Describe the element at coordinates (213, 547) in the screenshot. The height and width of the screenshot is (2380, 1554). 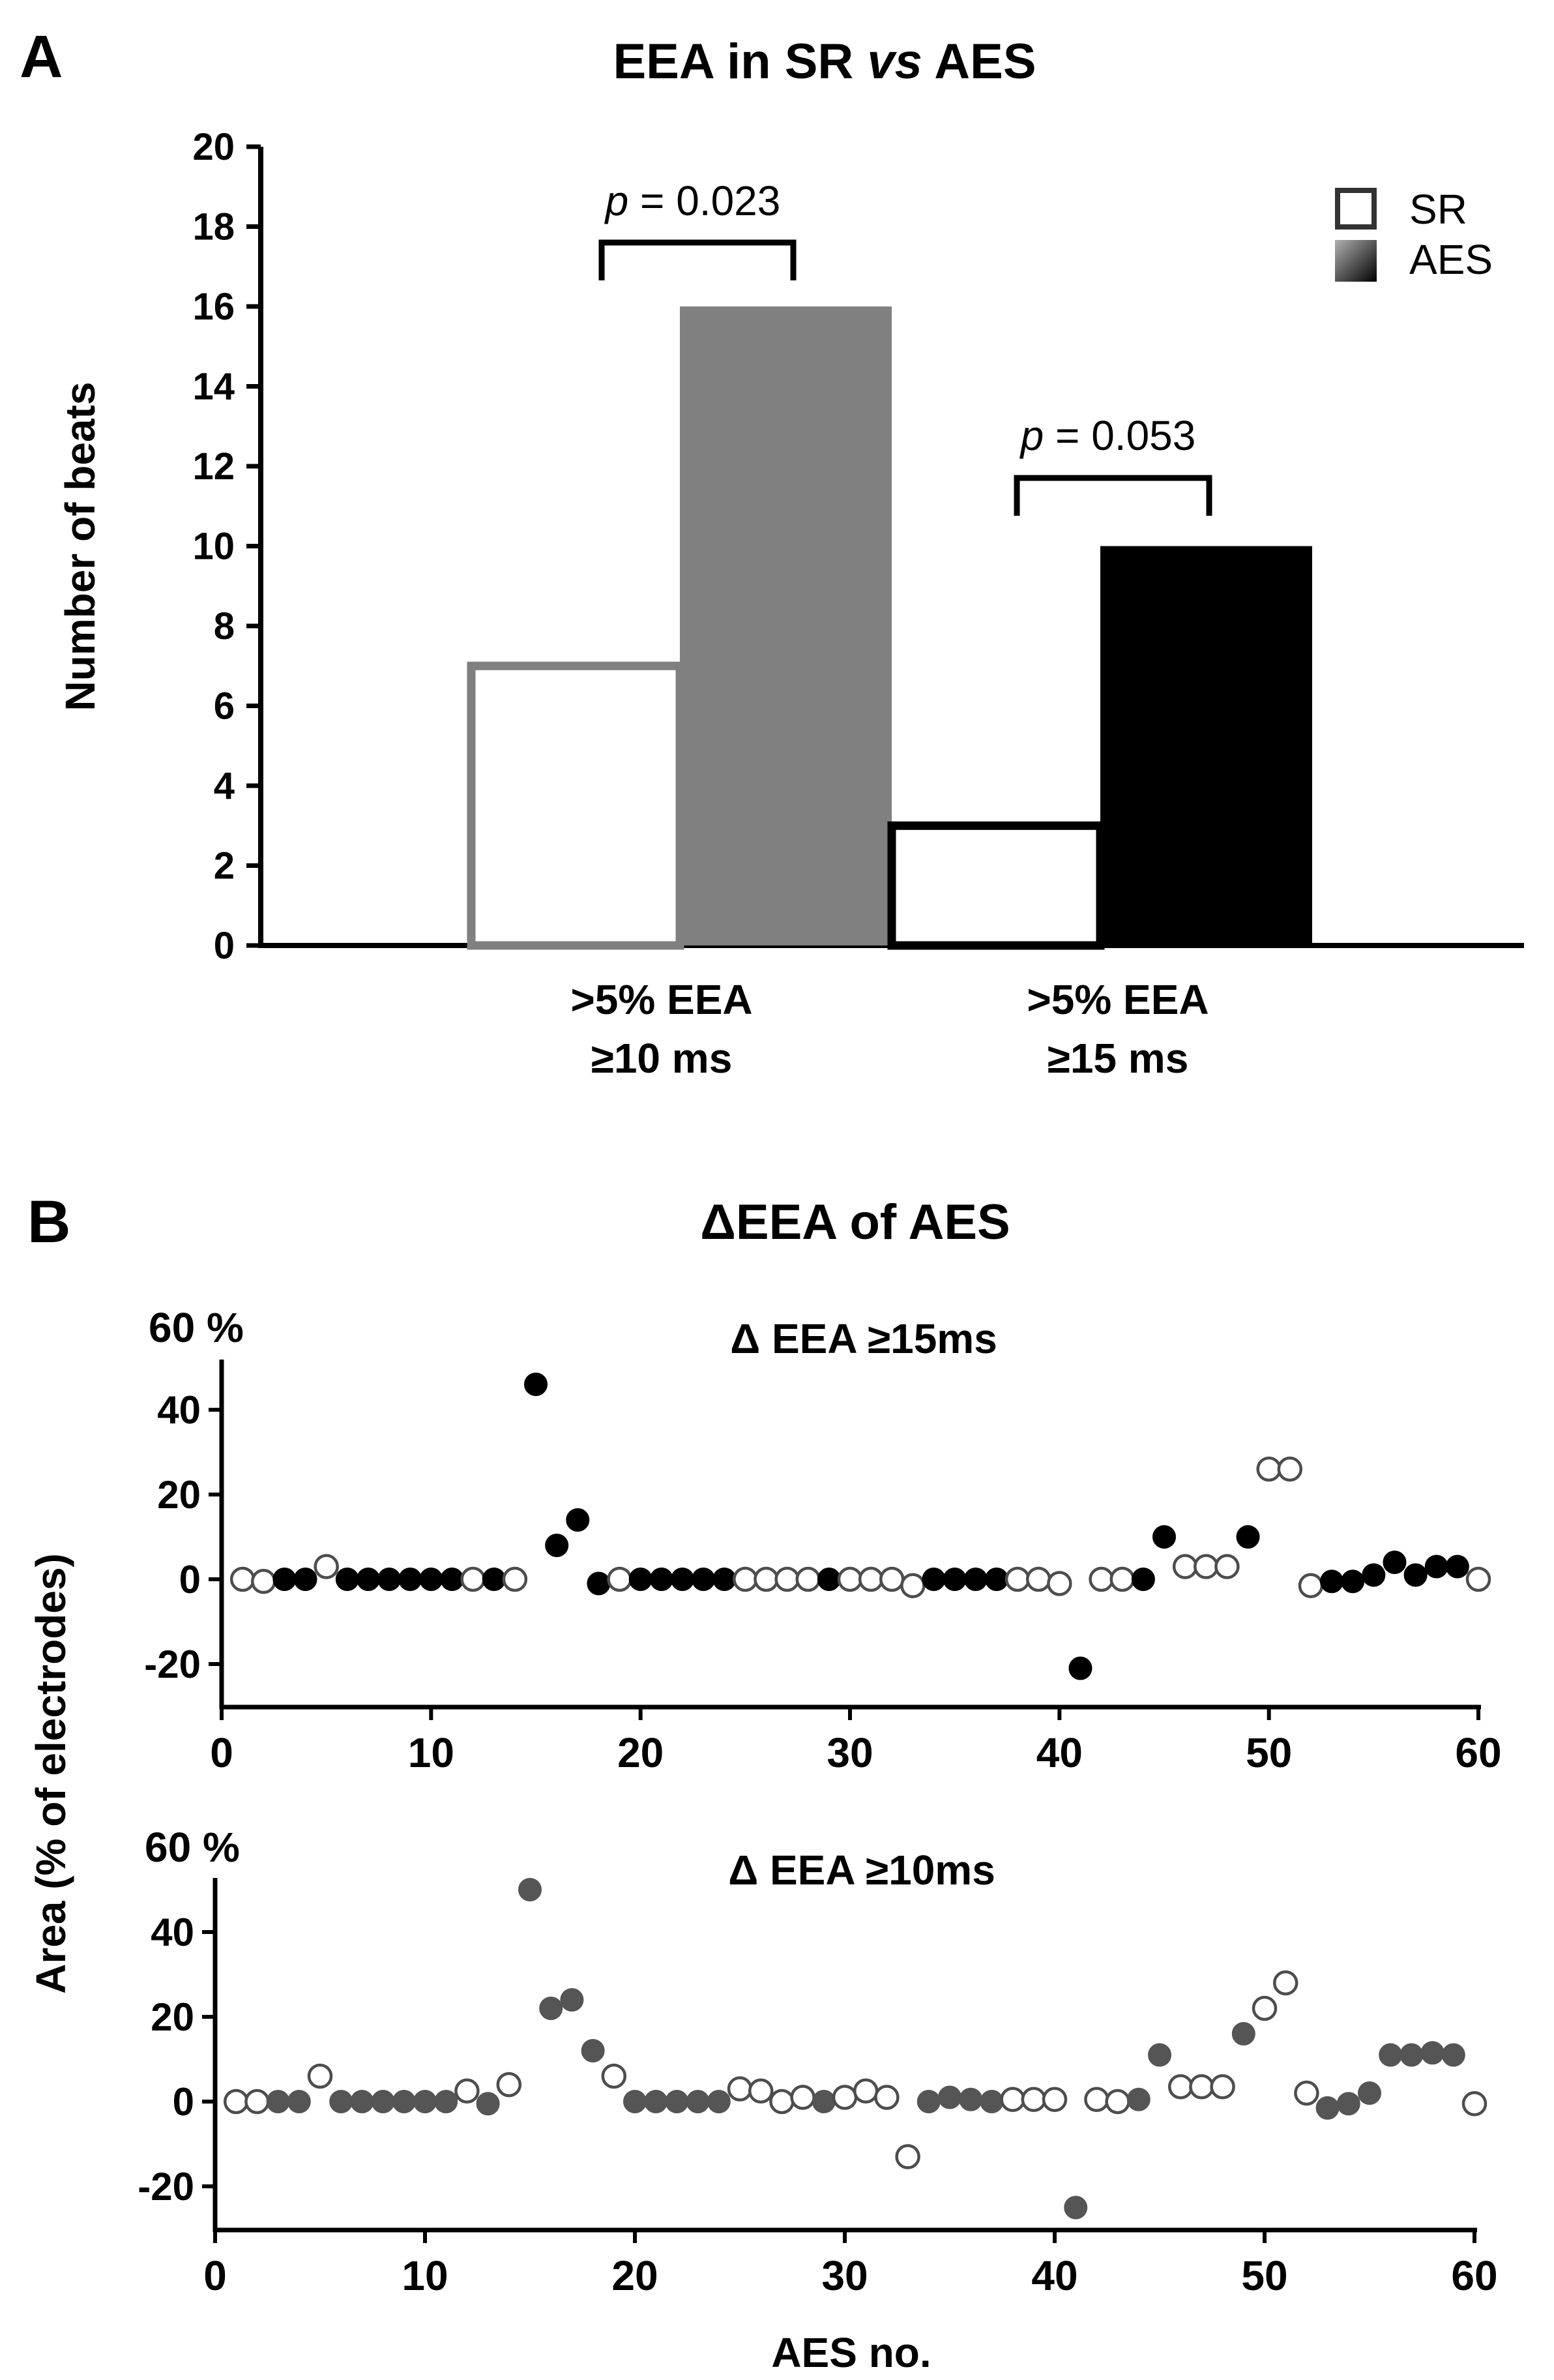
I see `panel-a-y-tick-label: 10` at that location.